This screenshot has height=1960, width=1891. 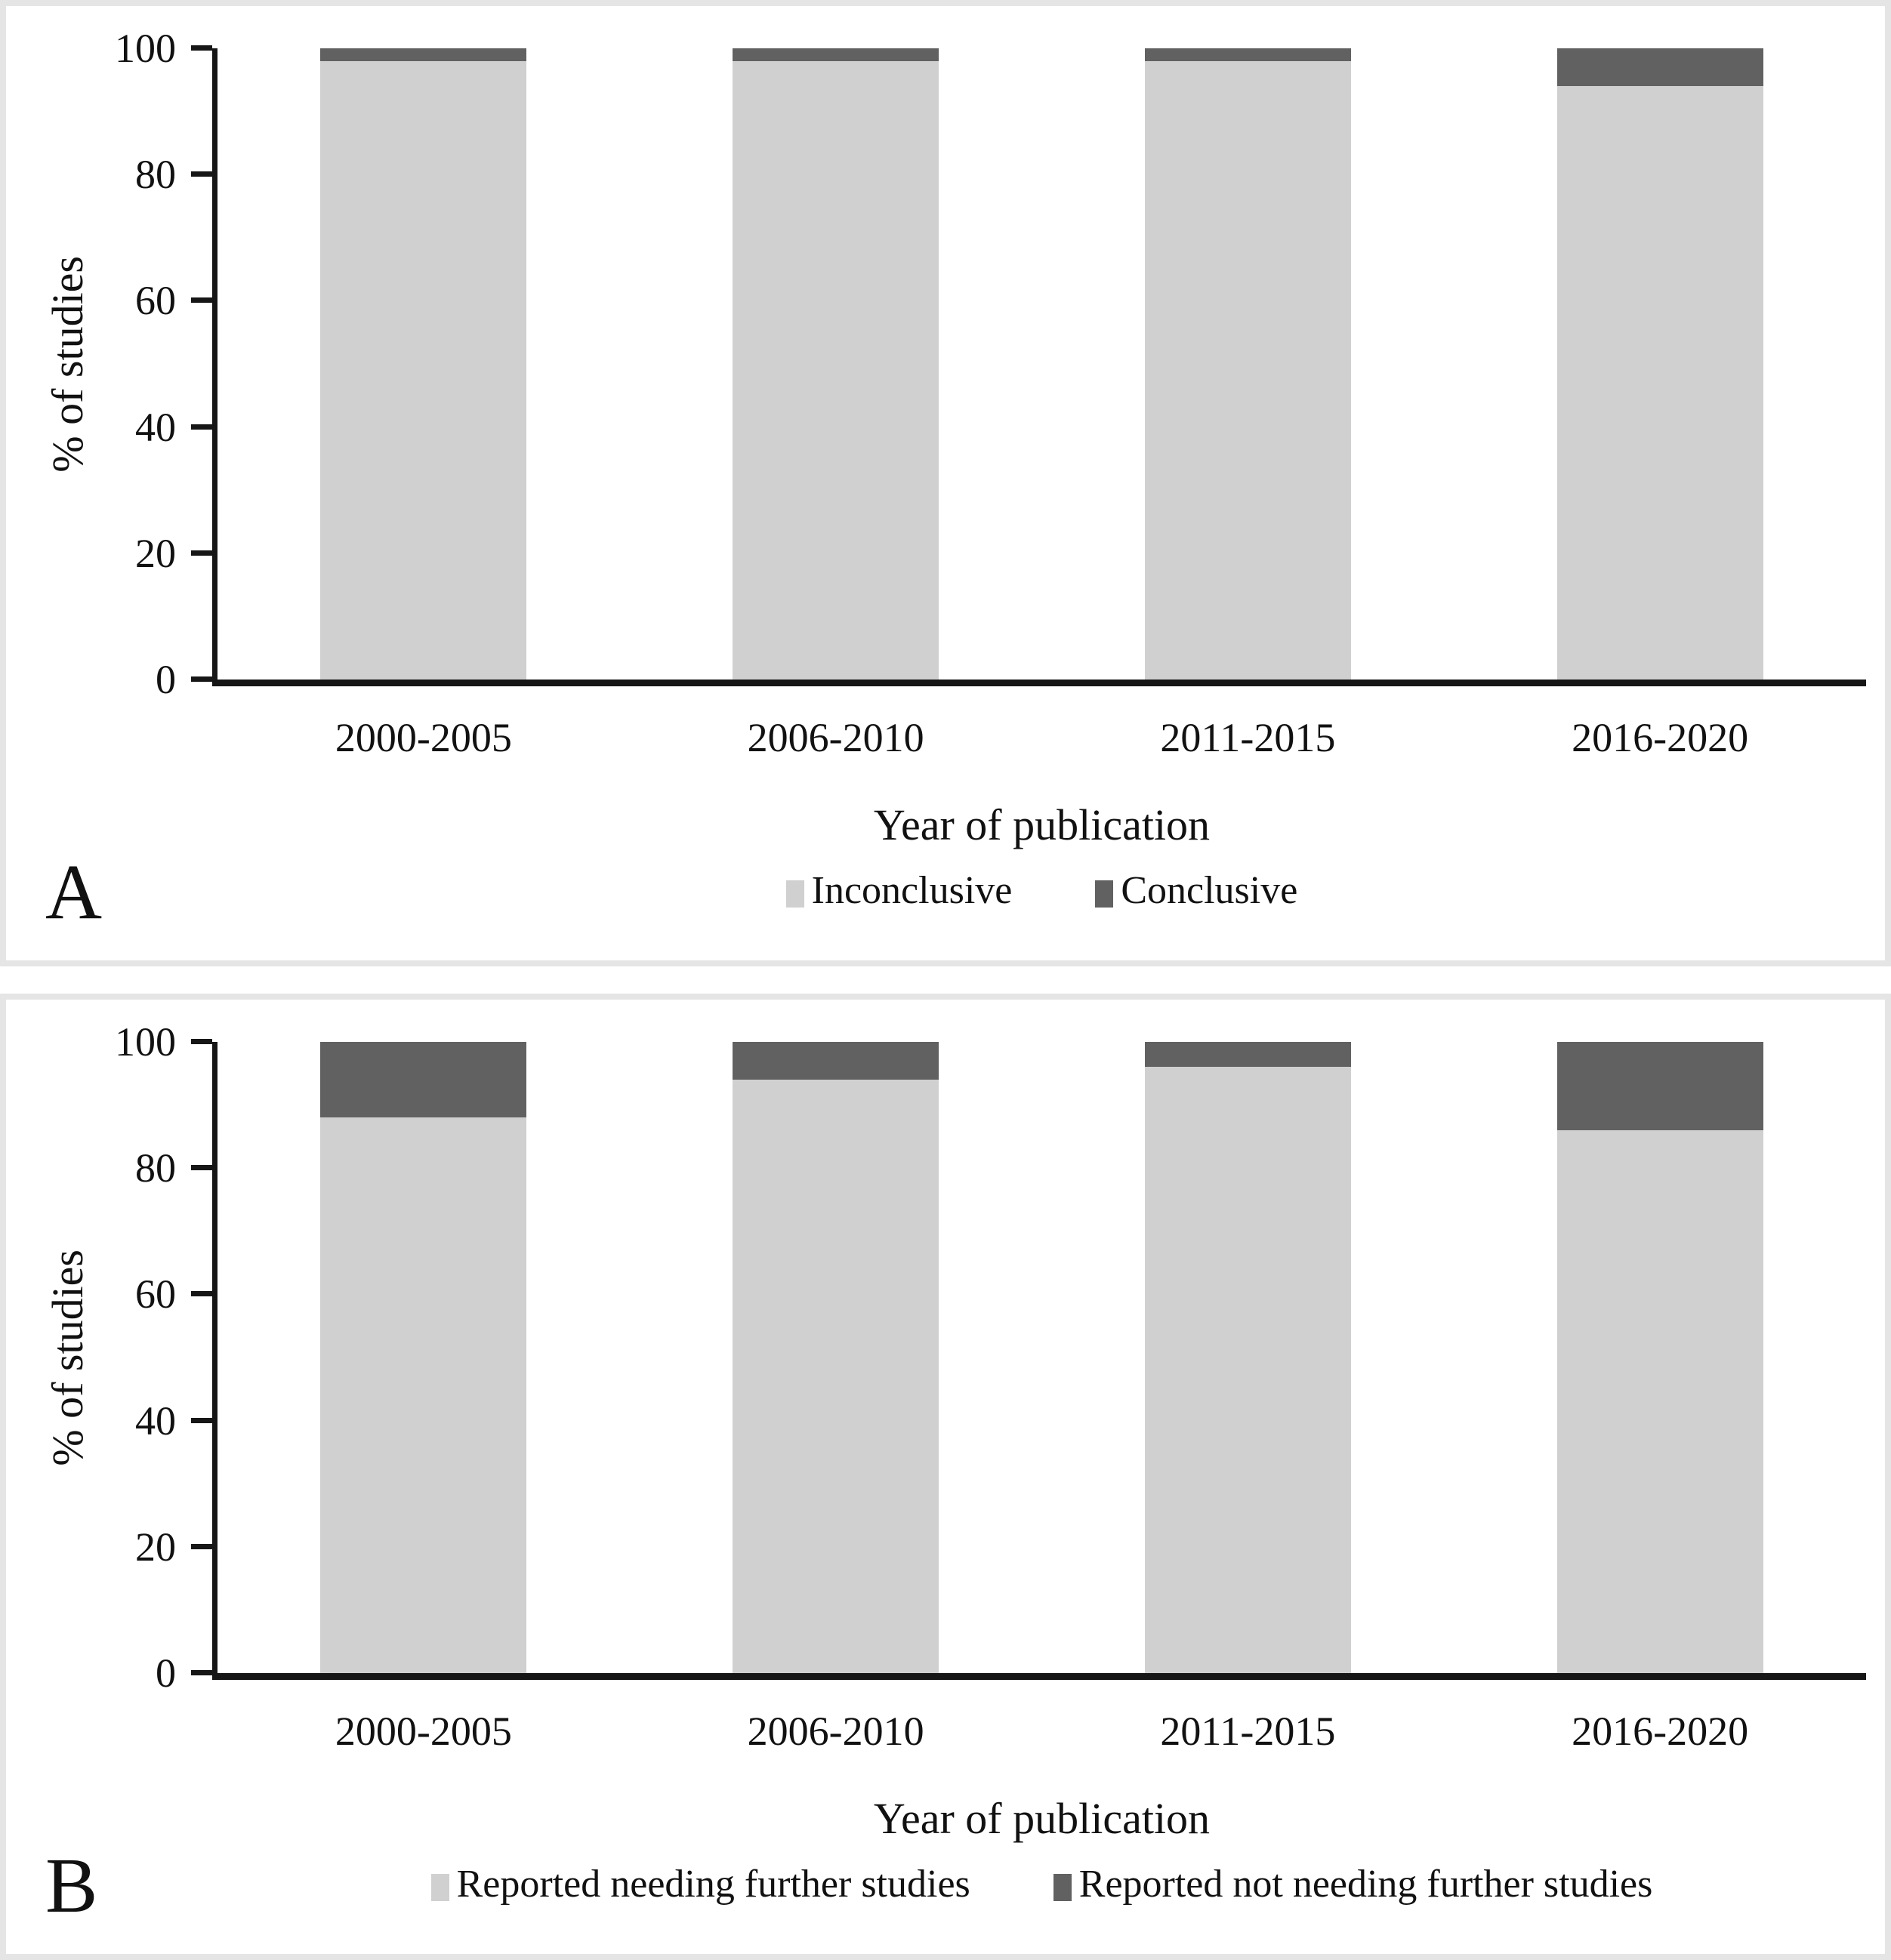 I want to click on legend-item: Reported not needing further studies, so click(x=1353, y=1884).